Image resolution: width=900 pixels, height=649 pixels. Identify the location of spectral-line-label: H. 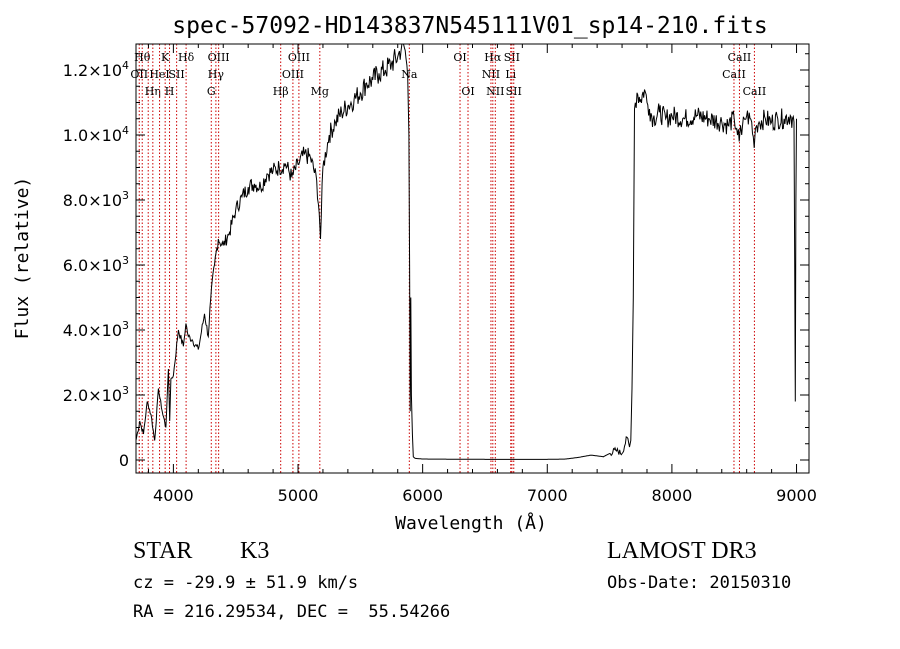
(170, 91).